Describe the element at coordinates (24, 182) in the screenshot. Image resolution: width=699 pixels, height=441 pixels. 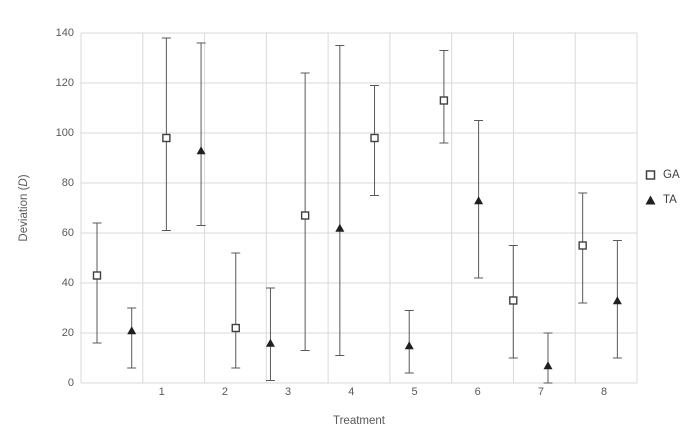
I see `y-axis-title-italic: D` at that location.